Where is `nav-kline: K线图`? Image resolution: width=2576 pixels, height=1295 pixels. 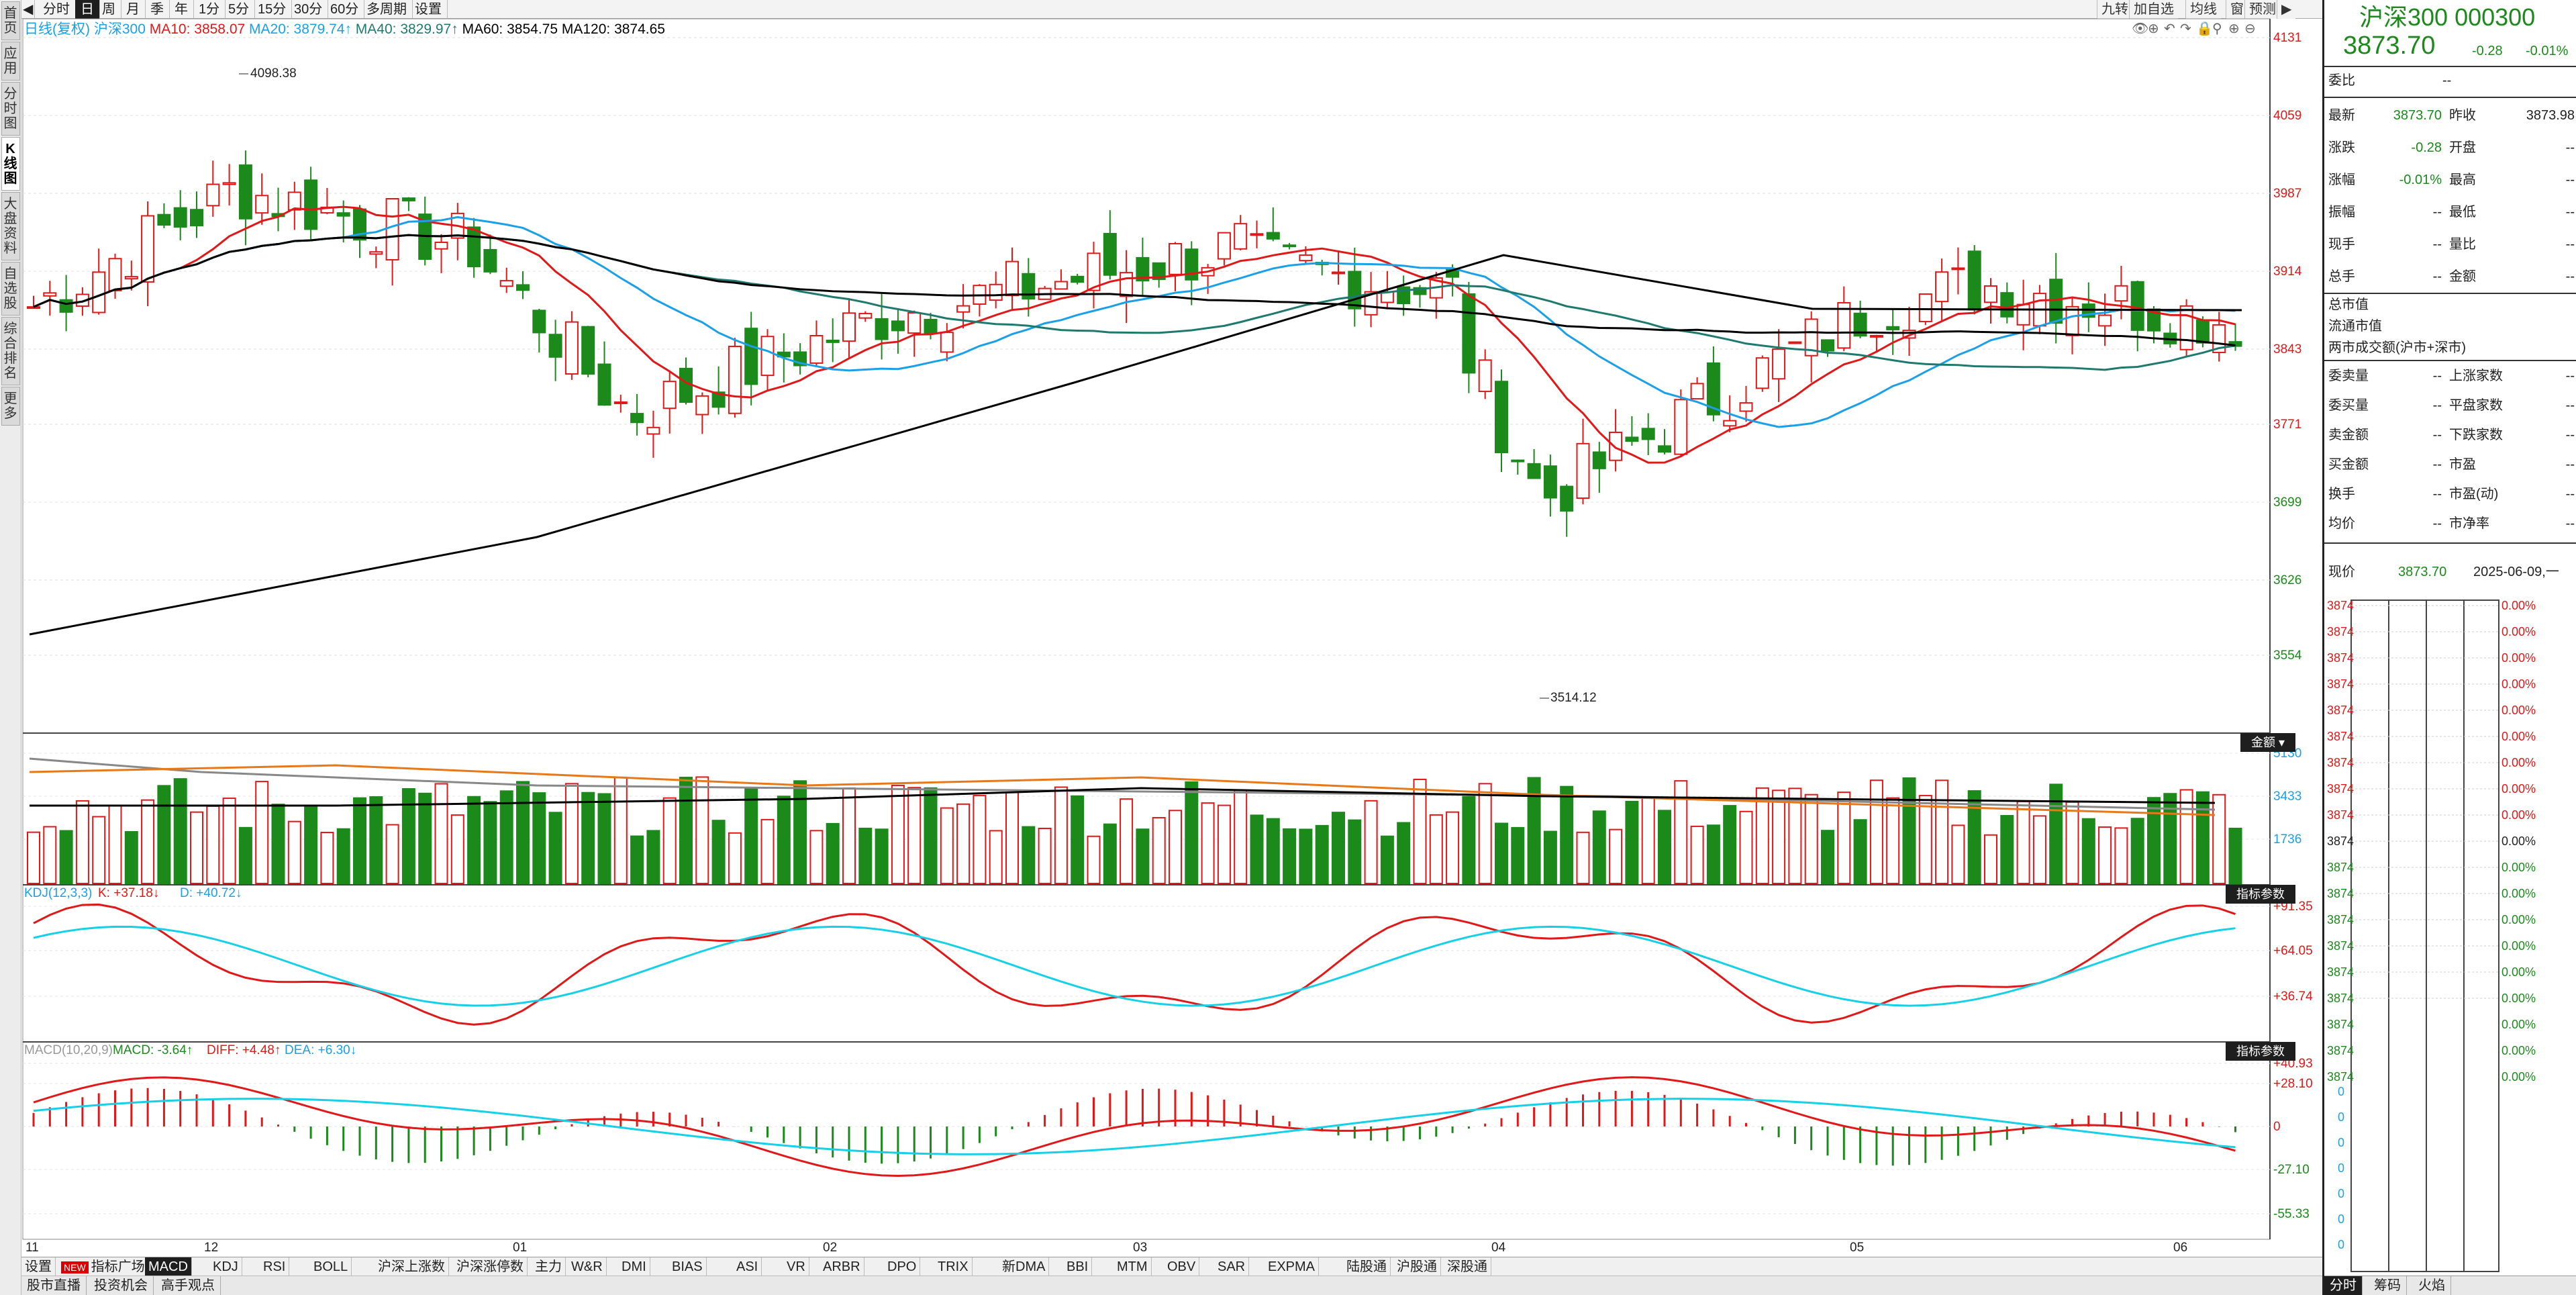
nav-kline: K线图 is located at coordinates (10, 164).